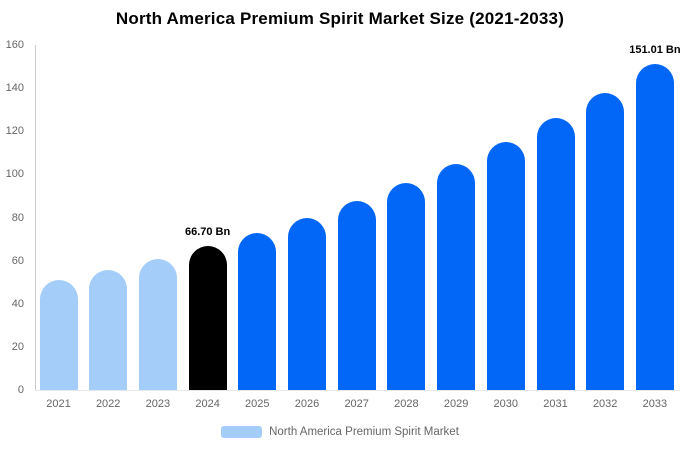  Describe the element at coordinates (108, 330) in the screenshot. I see `bar-2022` at that location.